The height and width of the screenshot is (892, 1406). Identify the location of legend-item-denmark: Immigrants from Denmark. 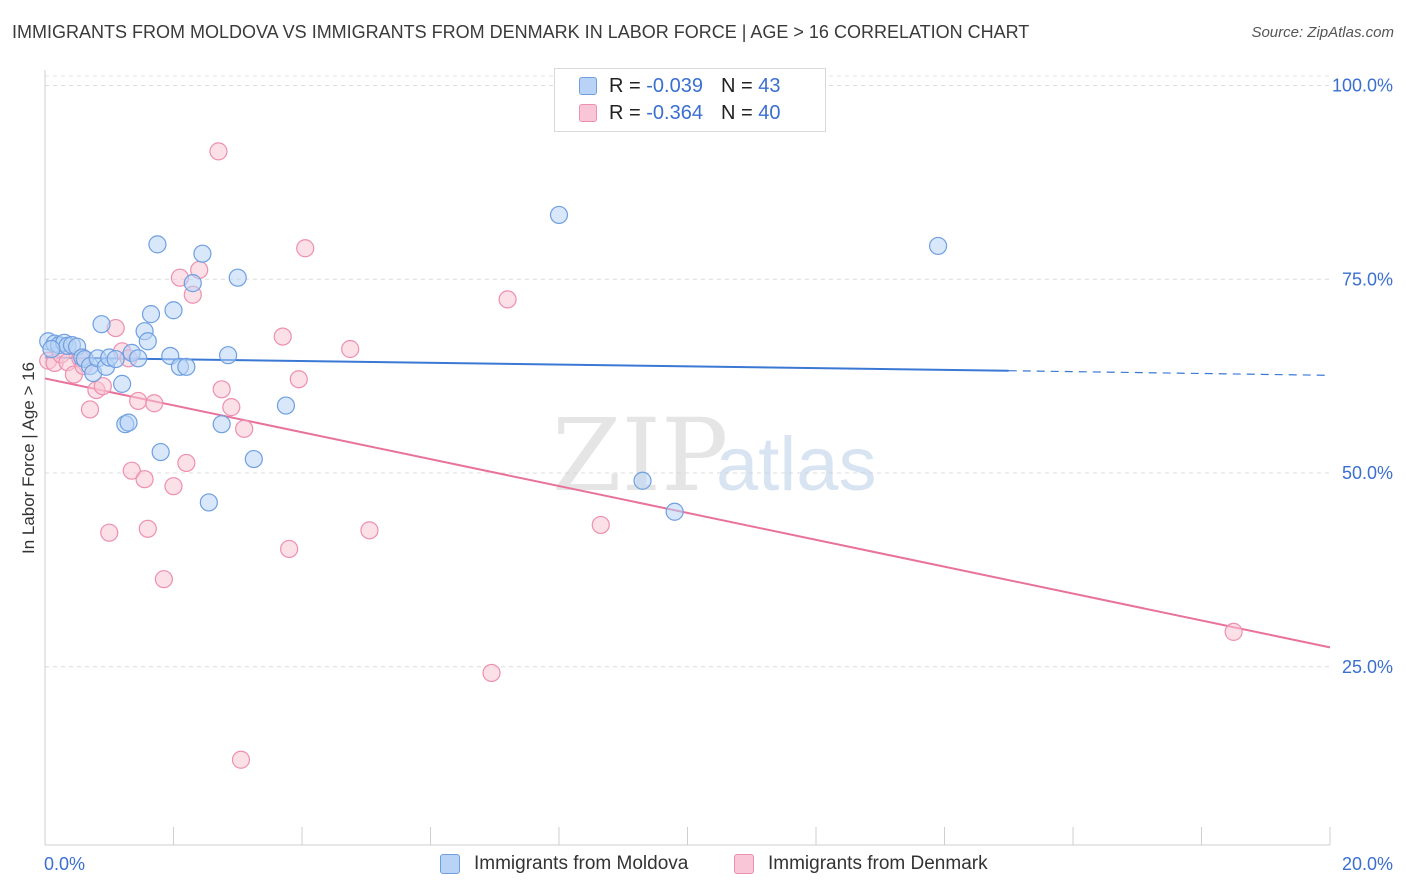
(861, 864).